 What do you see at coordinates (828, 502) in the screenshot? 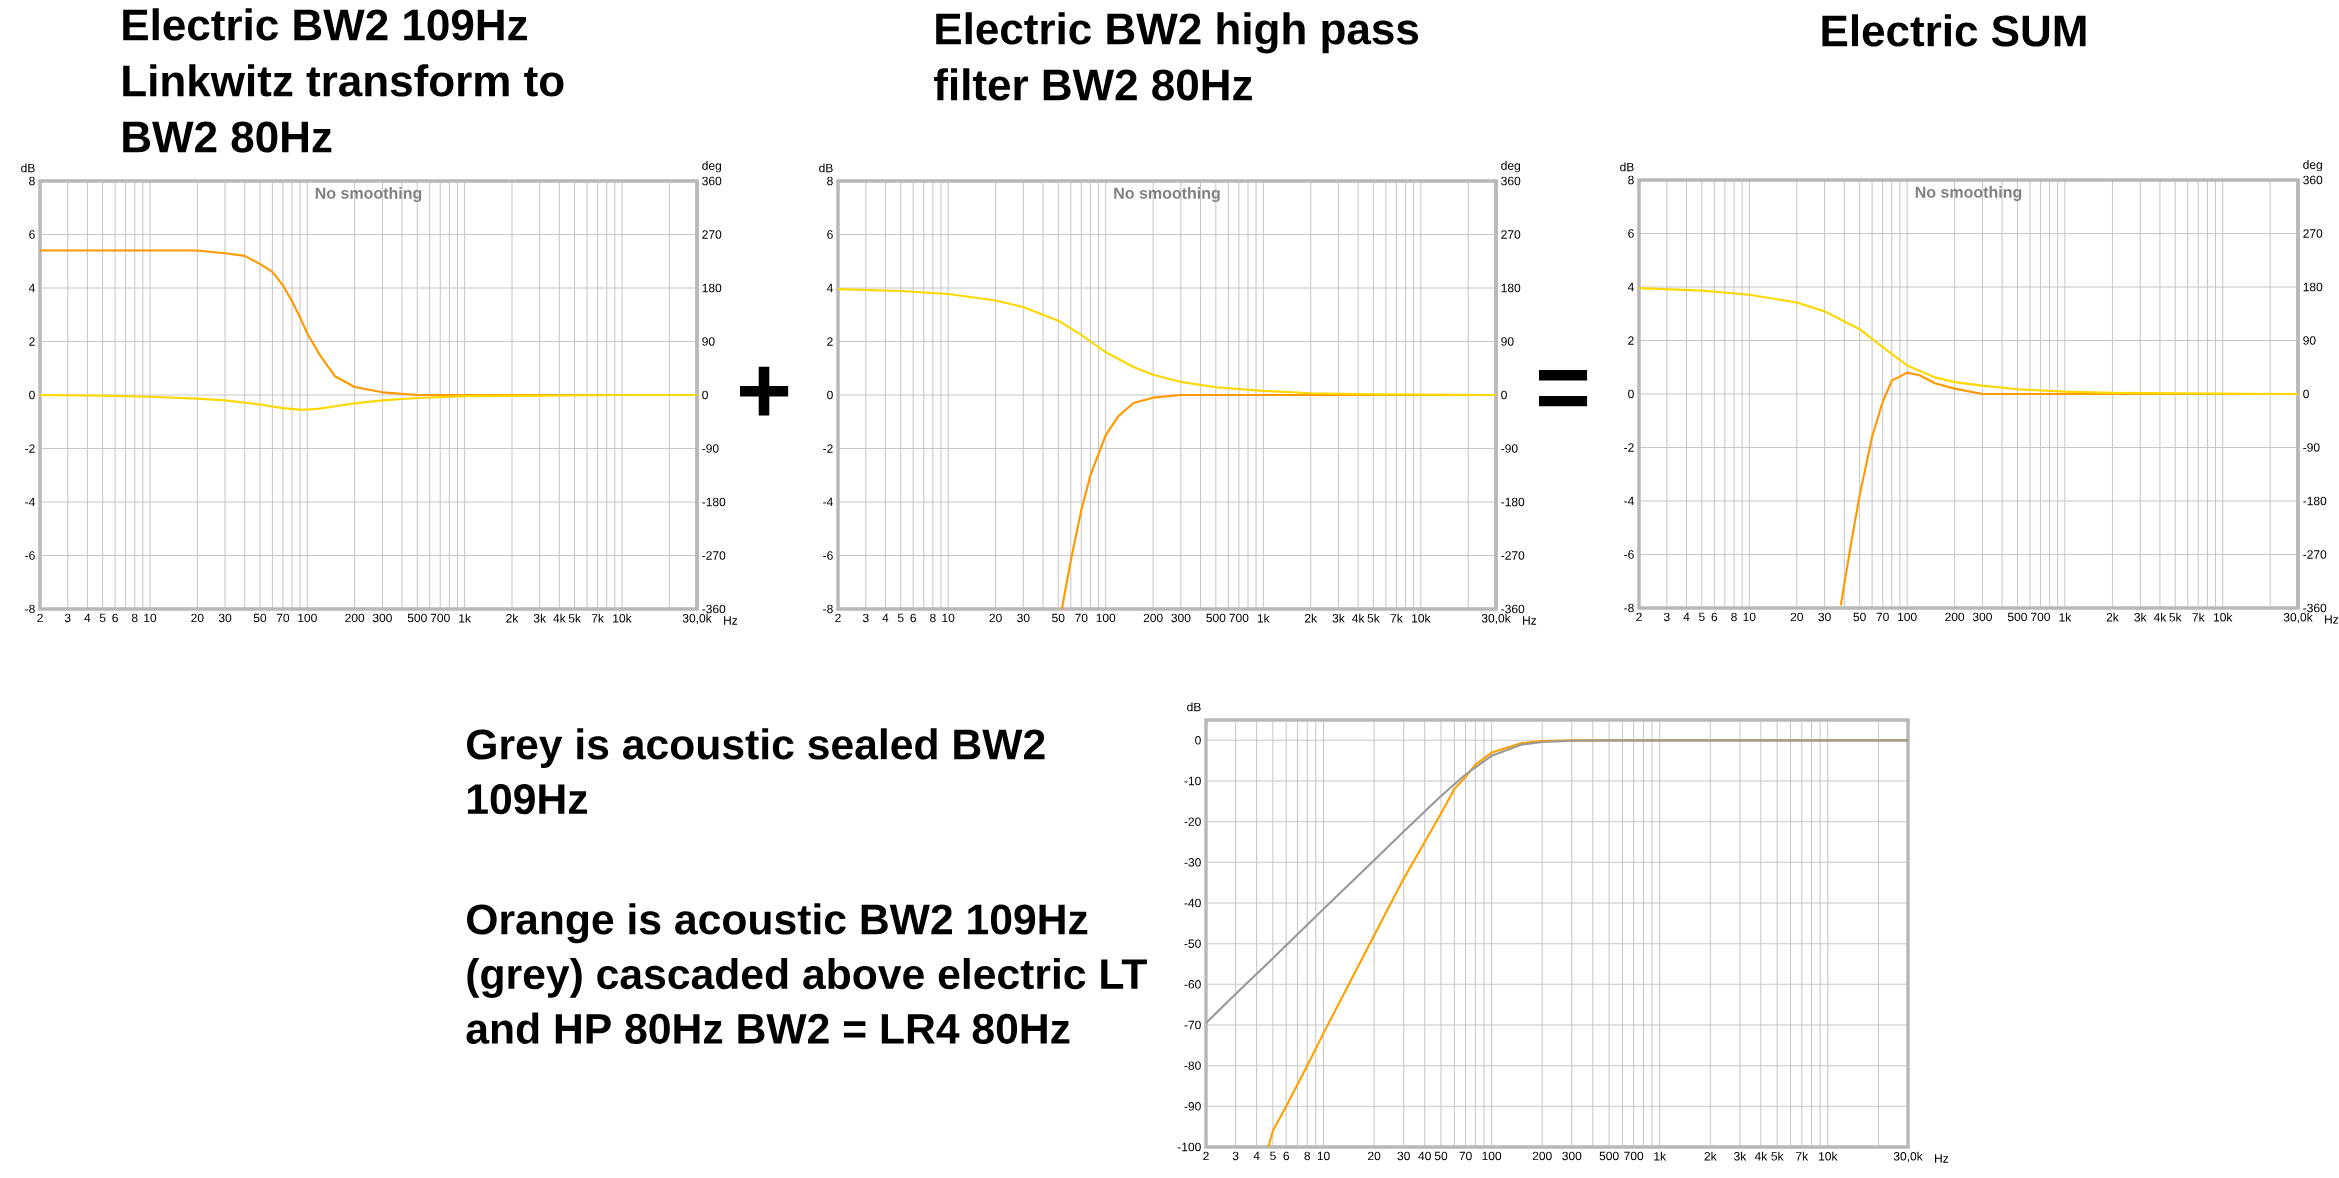
I see `y-tick-label: -4` at bounding box center [828, 502].